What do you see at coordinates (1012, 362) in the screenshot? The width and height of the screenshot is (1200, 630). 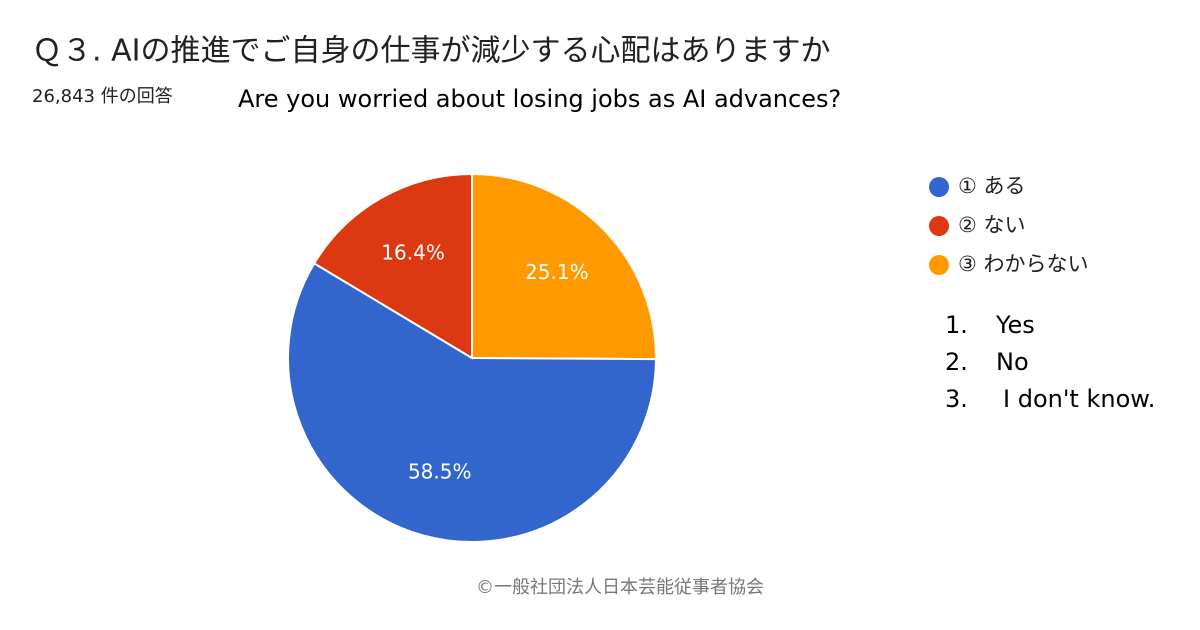 I see `english-legend-text: No` at bounding box center [1012, 362].